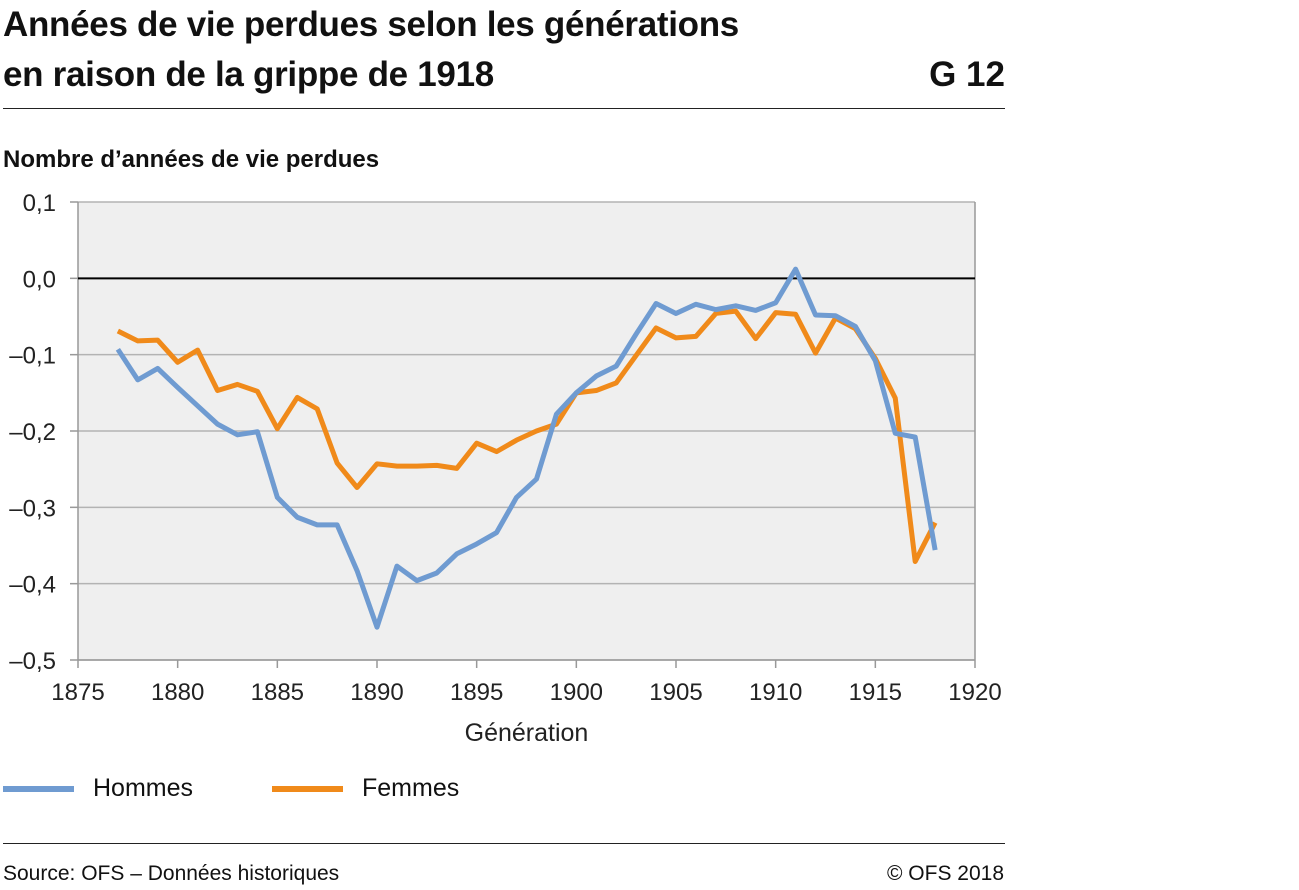  Describe the element at coordinates (476, 692) in the screenshot. I see `x-tick-label: 1895` at that location.